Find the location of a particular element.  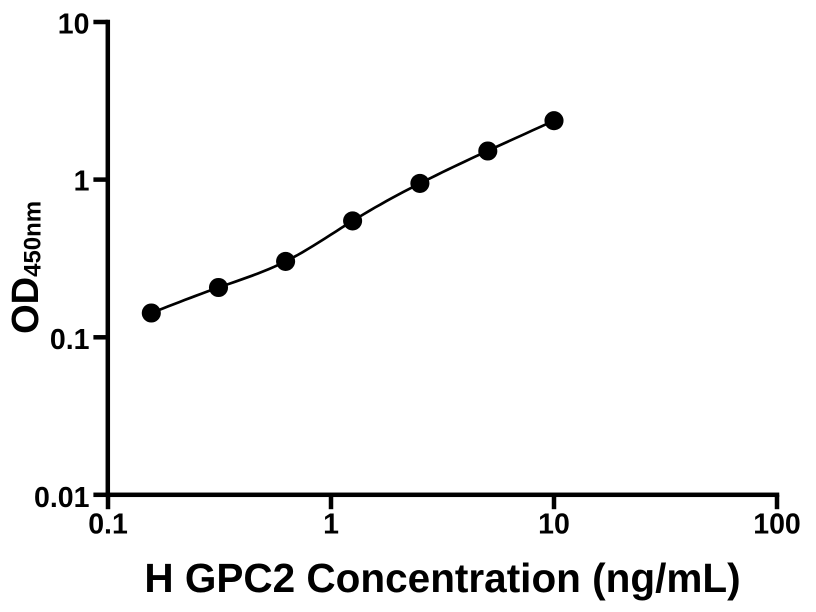

svg-text: 0.01 is located at coordinates (62, 498).